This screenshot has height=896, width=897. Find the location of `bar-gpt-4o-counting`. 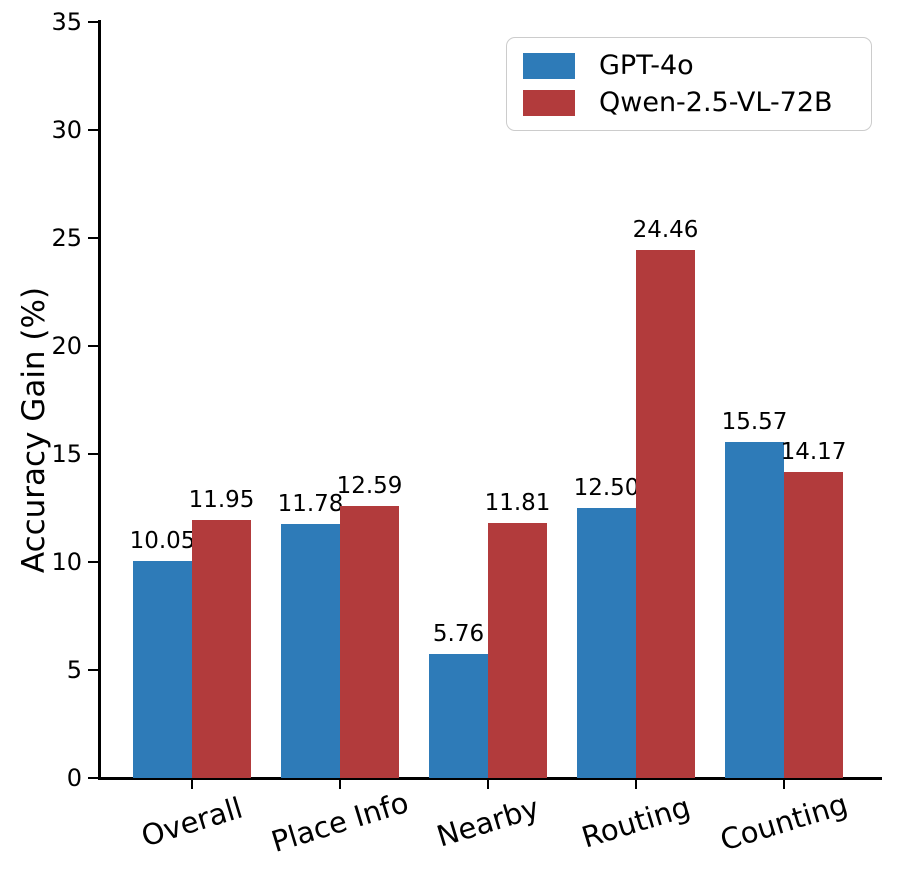

bar-gpt-4o-counting is located at coordinates (754, 609).